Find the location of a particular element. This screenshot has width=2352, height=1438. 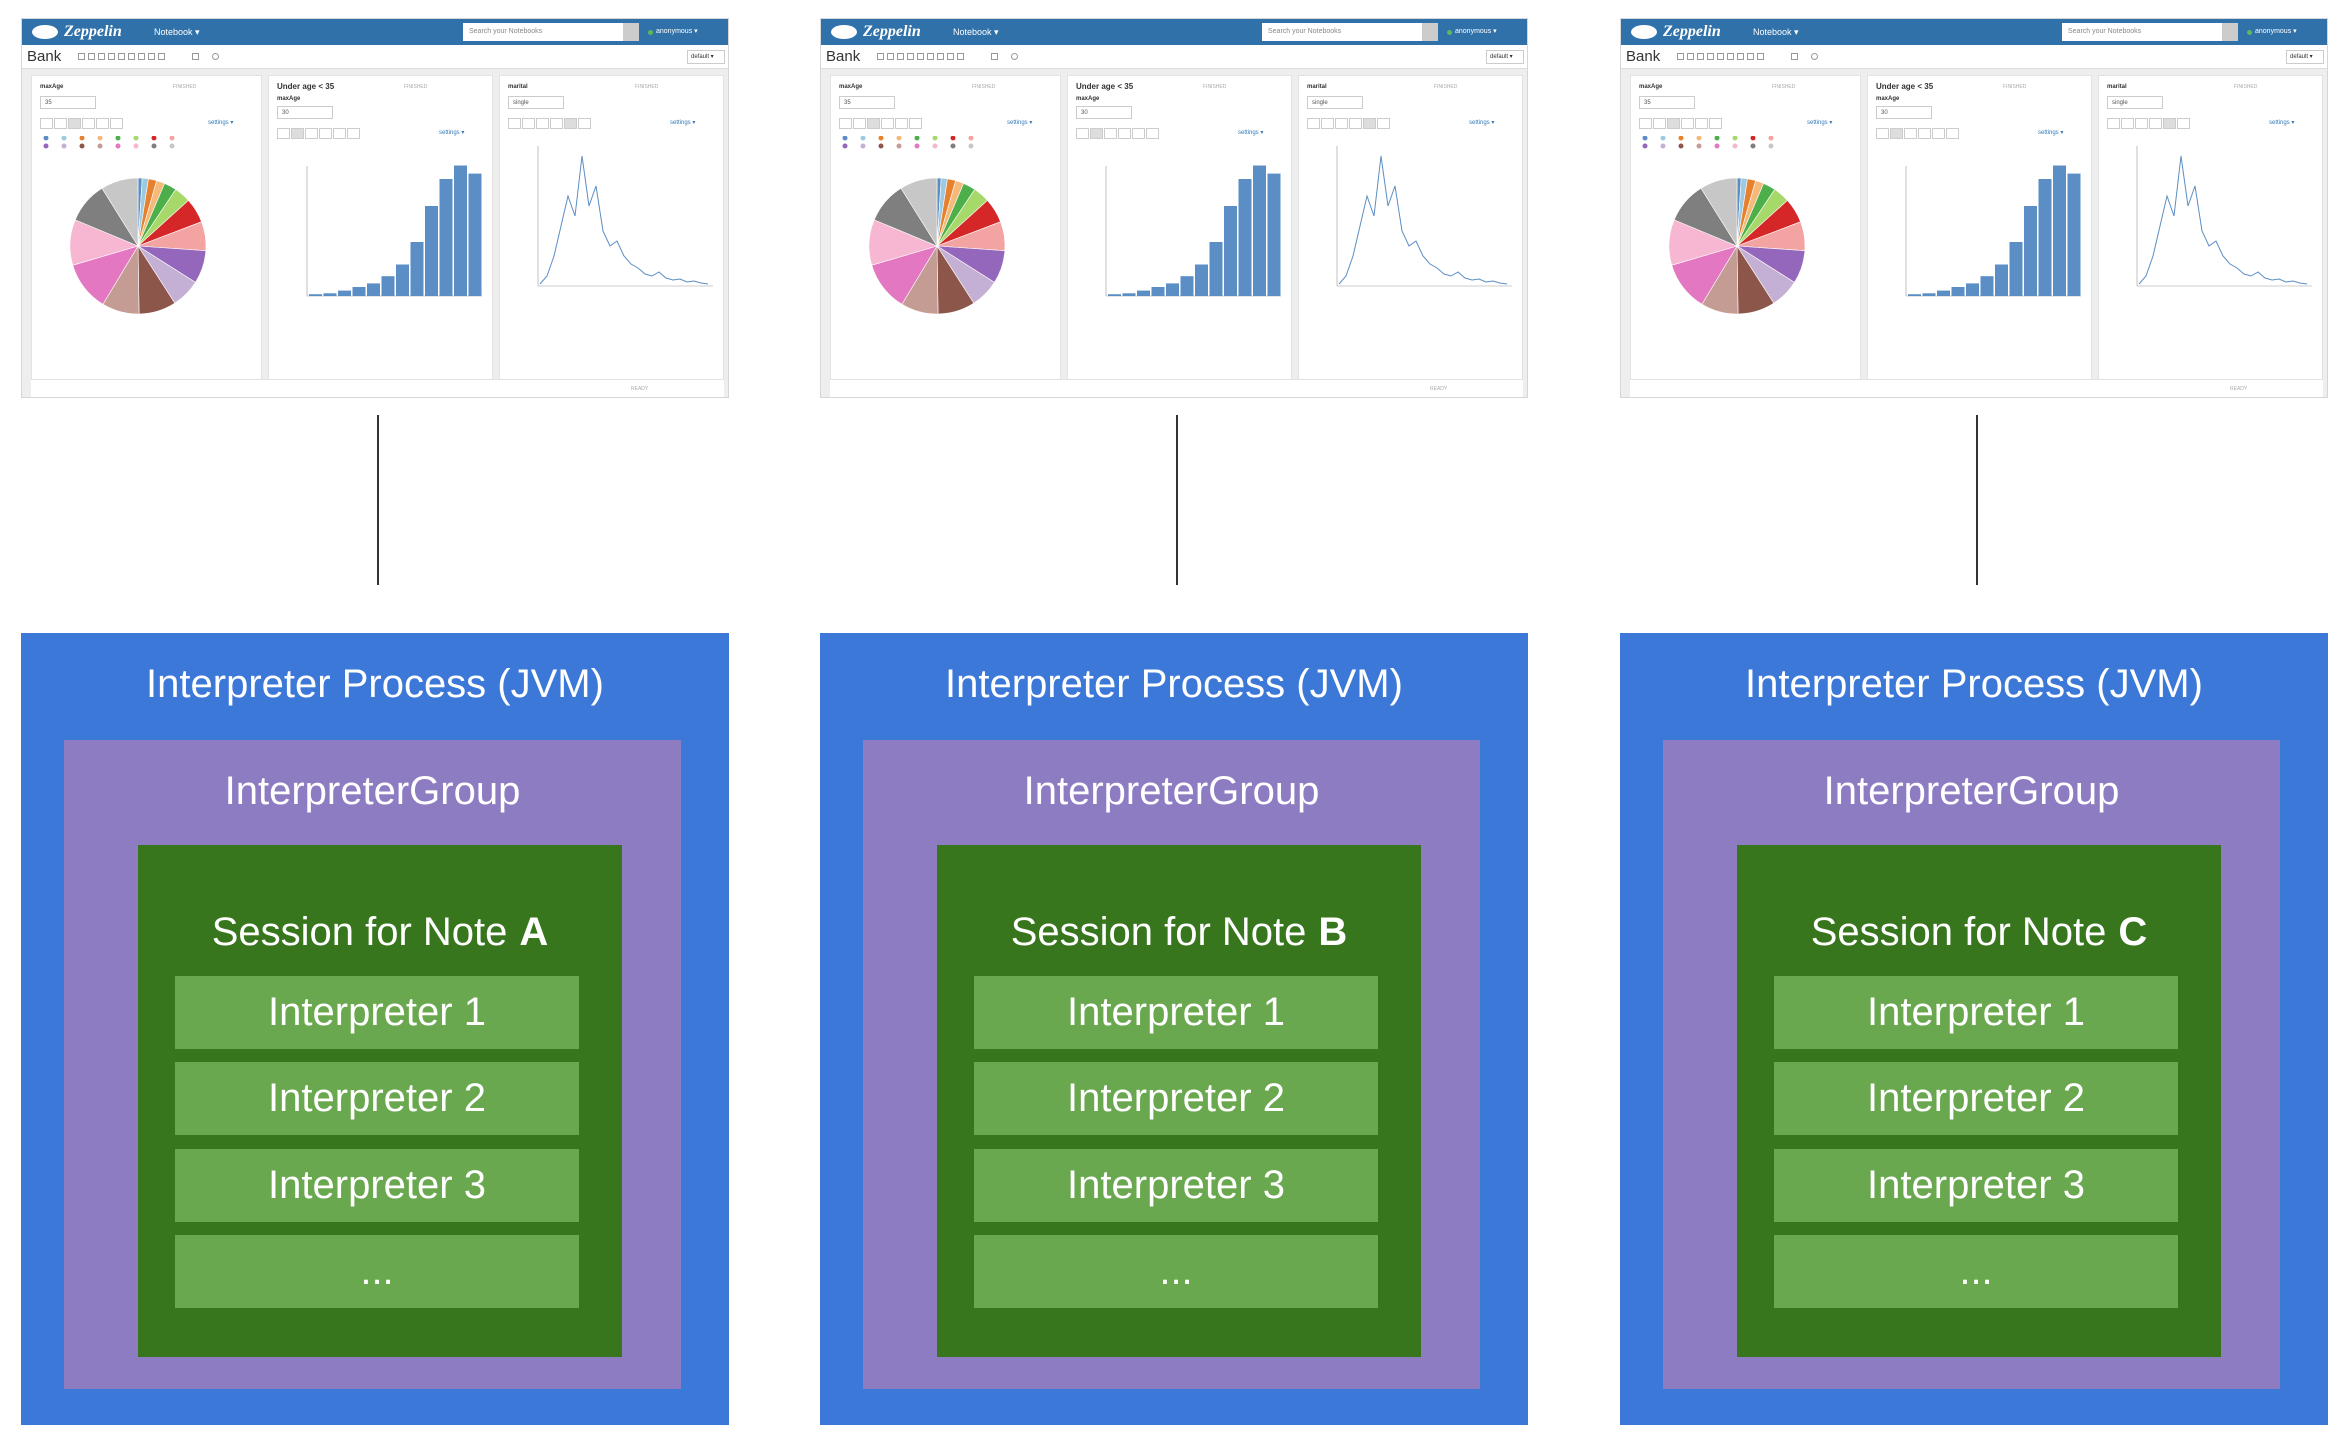

settings-link: settings ▾ is located at coordinates (2051, 133).